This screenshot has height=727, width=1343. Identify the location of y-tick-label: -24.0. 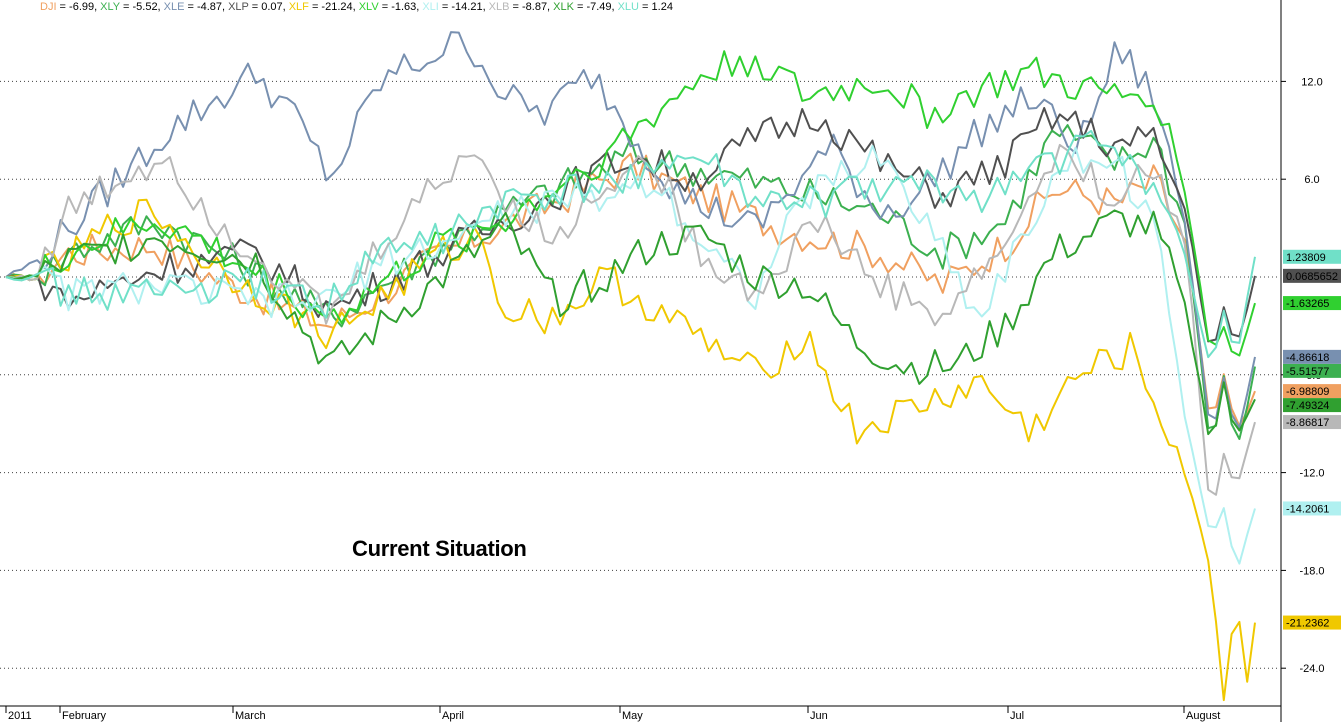
(1311, 669).